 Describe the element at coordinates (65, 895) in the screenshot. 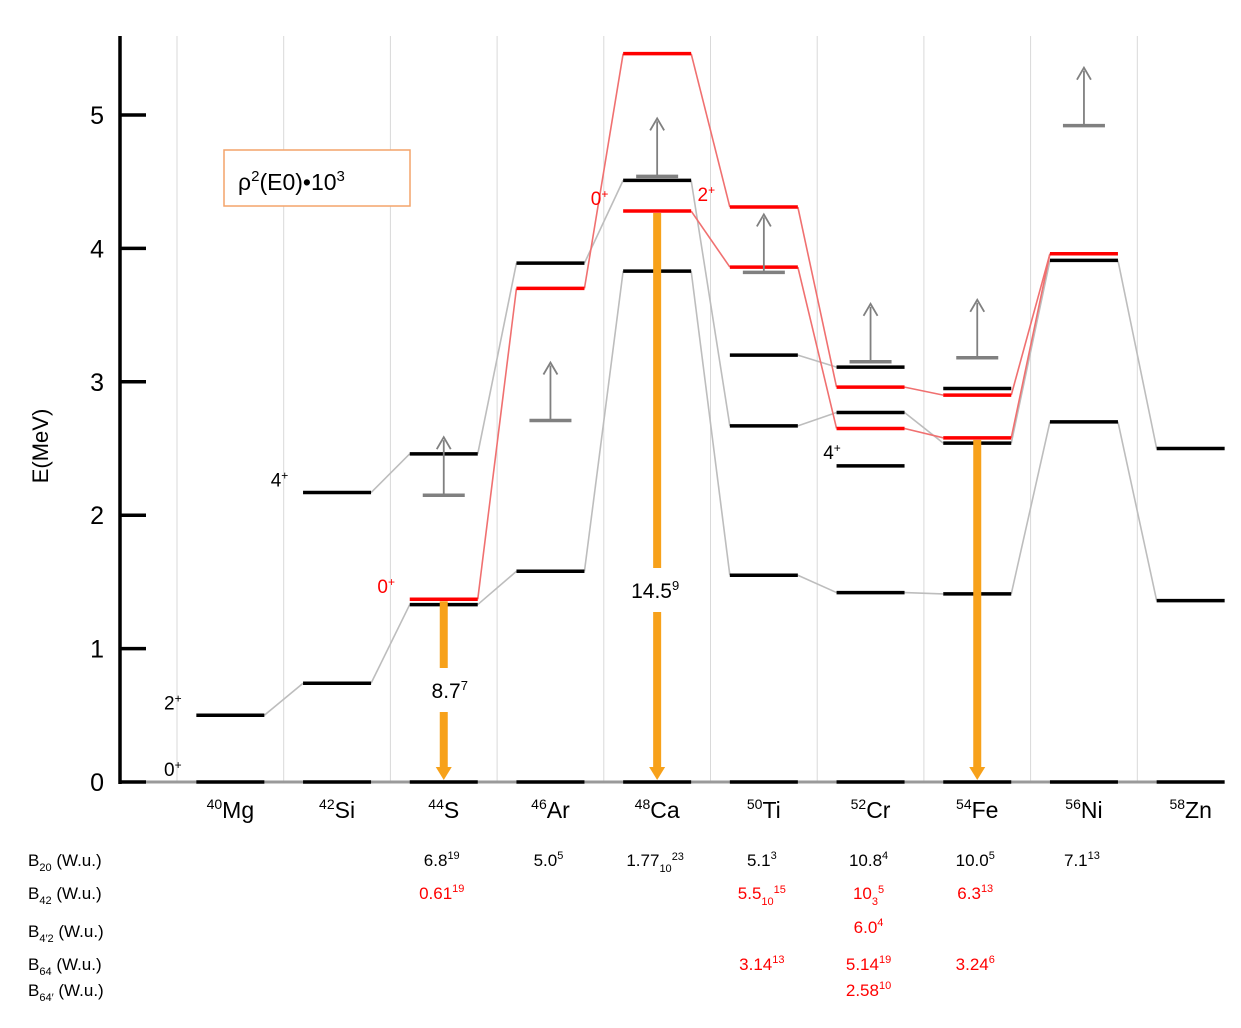

I see `table-row-label: B42 (W.u.)` at that location.